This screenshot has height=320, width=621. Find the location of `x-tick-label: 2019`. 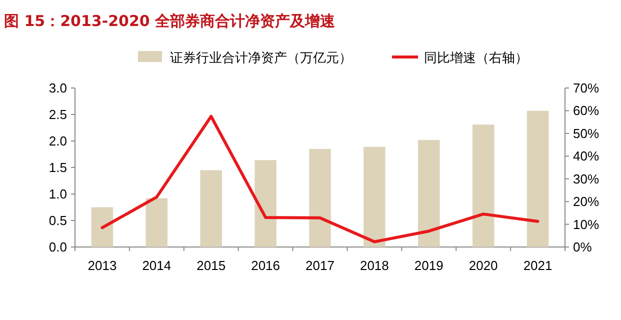

x-tick-label: 2019 is located at coordinates (429, 265).